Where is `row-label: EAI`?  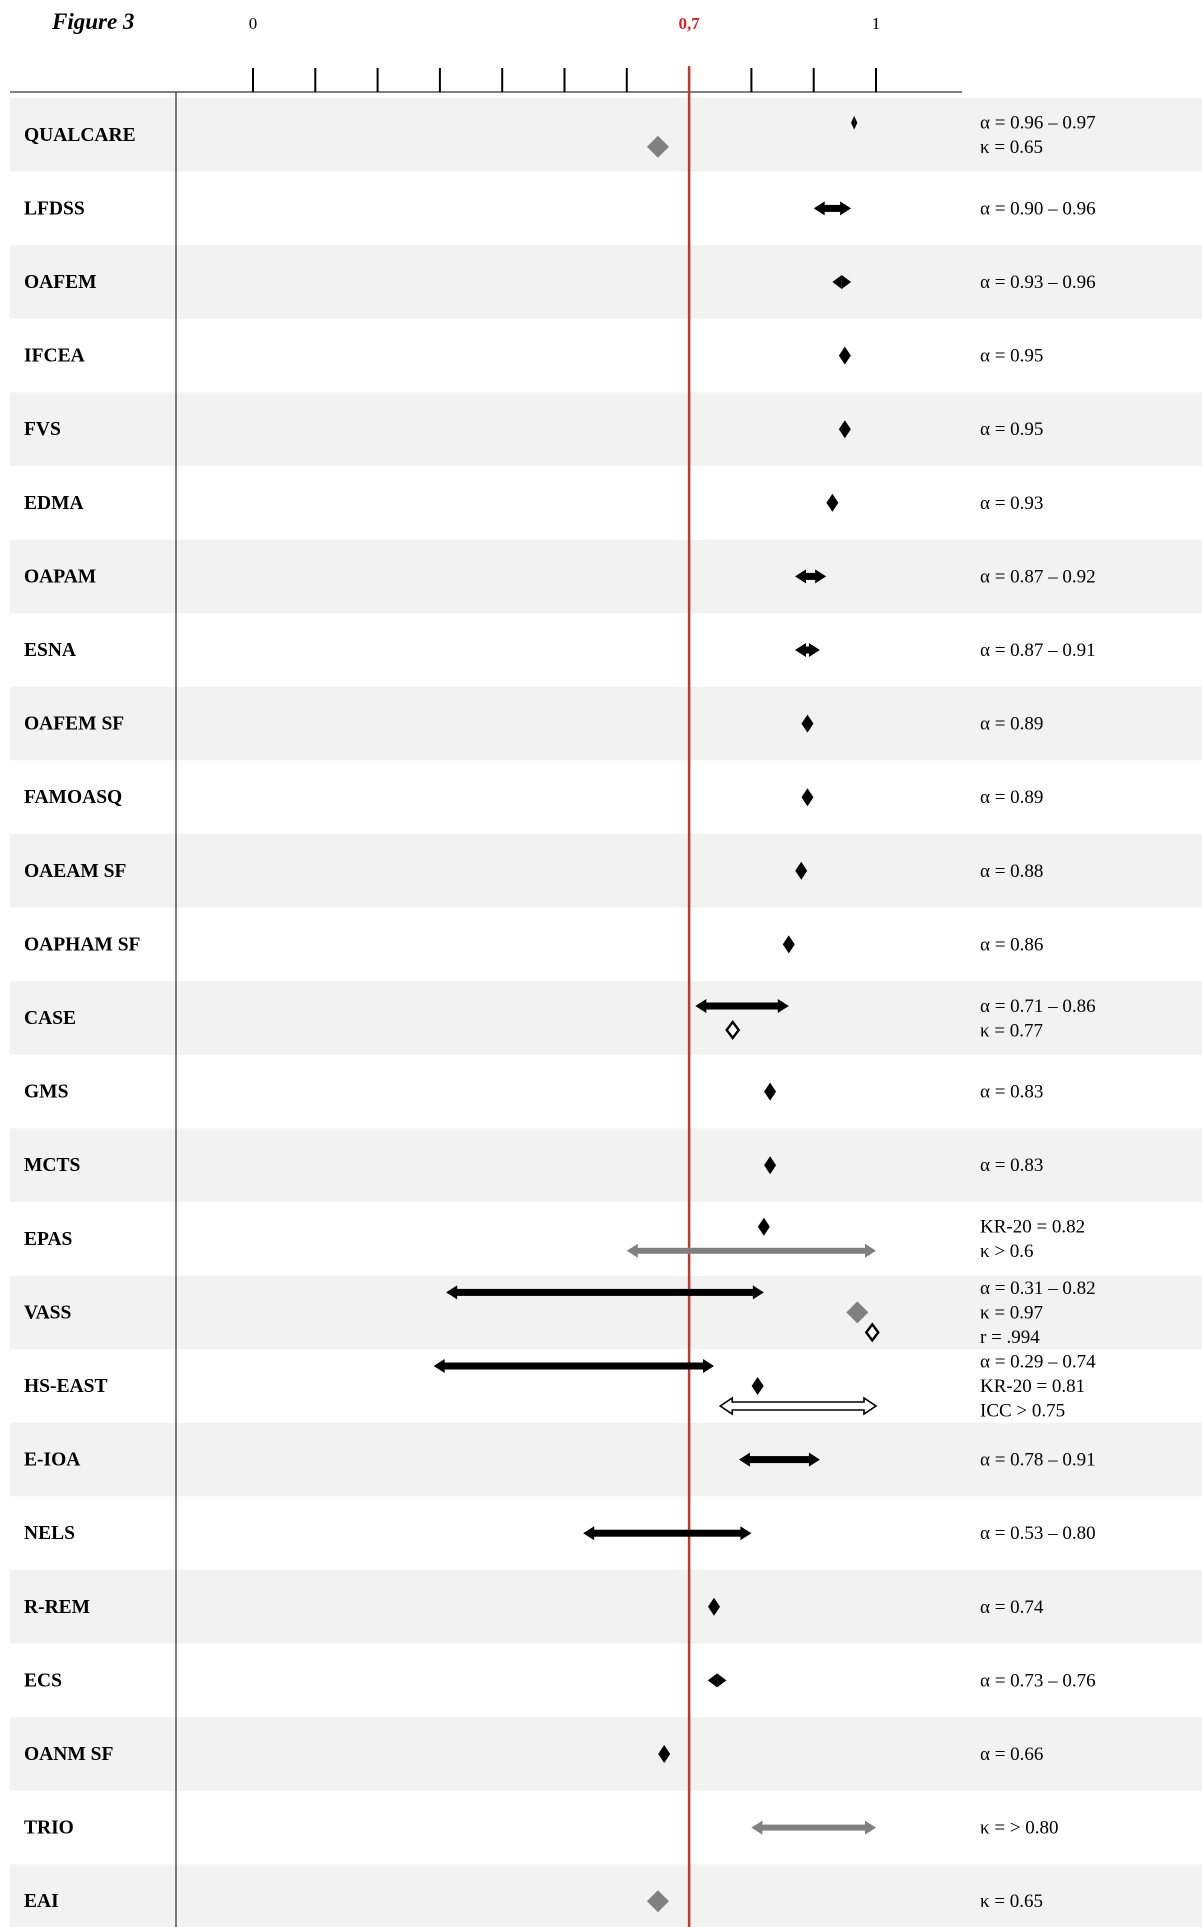
row-label: EAI is located at coordinates (41, 1901).